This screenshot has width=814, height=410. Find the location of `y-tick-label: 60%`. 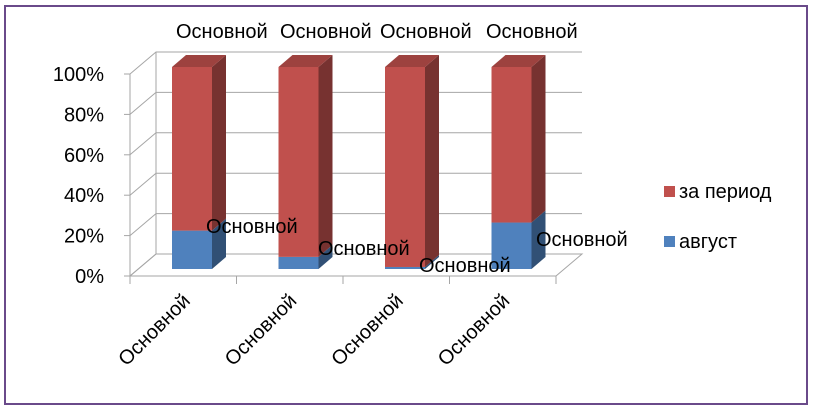

y-tick-label: 60% is located at coordinates (84, 156).